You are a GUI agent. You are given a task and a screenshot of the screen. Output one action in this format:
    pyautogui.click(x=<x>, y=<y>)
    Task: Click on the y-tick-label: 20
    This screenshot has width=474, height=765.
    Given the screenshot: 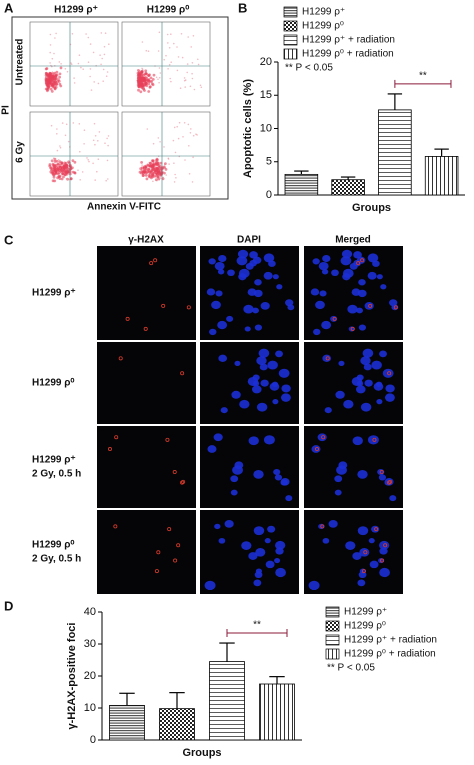 What is the action you would take?
    pyautogui.click(x=90, y=676)
    